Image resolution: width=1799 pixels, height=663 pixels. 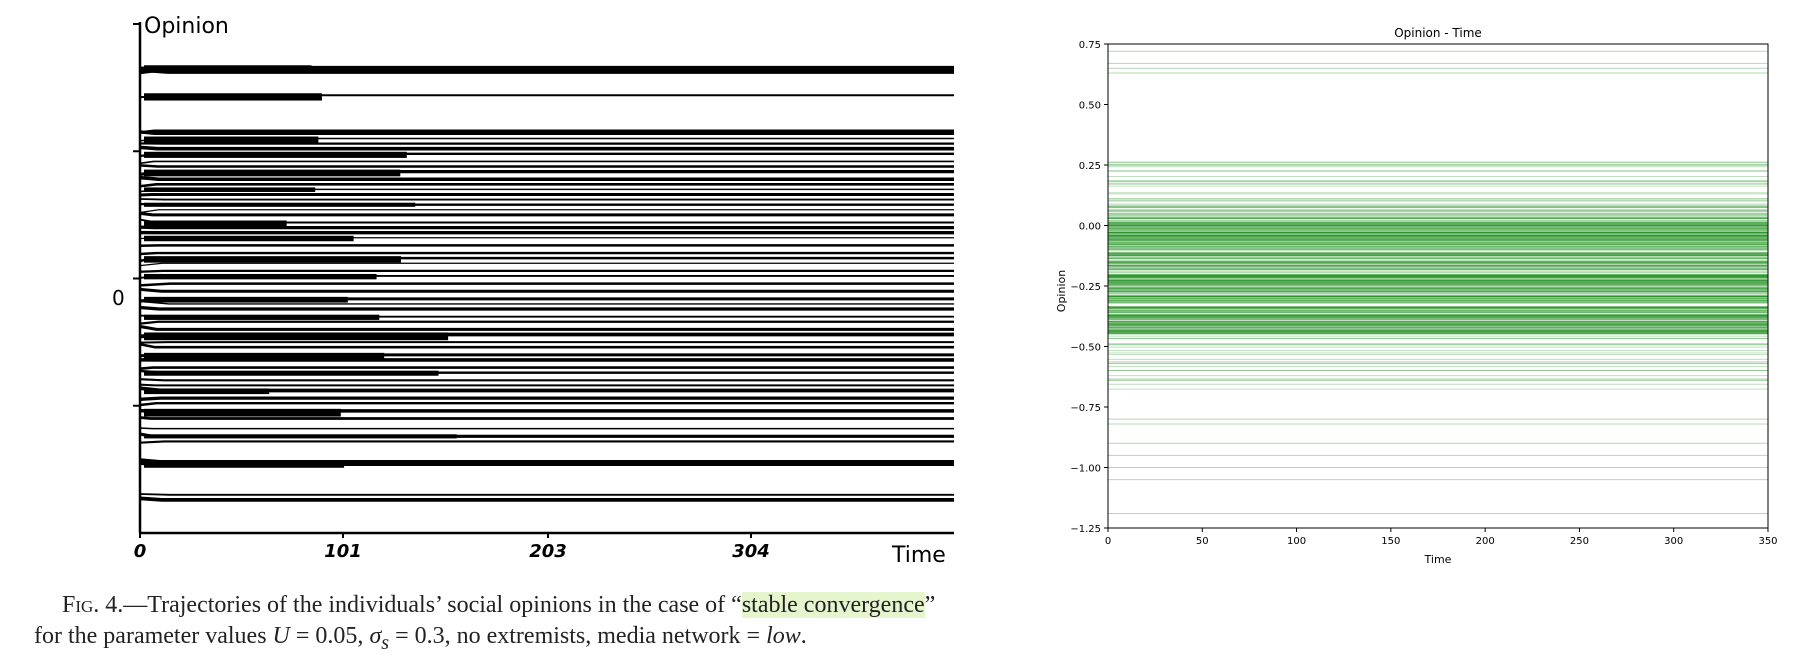 I want to click on caption-sigma-sub: s, so click(x=385, y=642).